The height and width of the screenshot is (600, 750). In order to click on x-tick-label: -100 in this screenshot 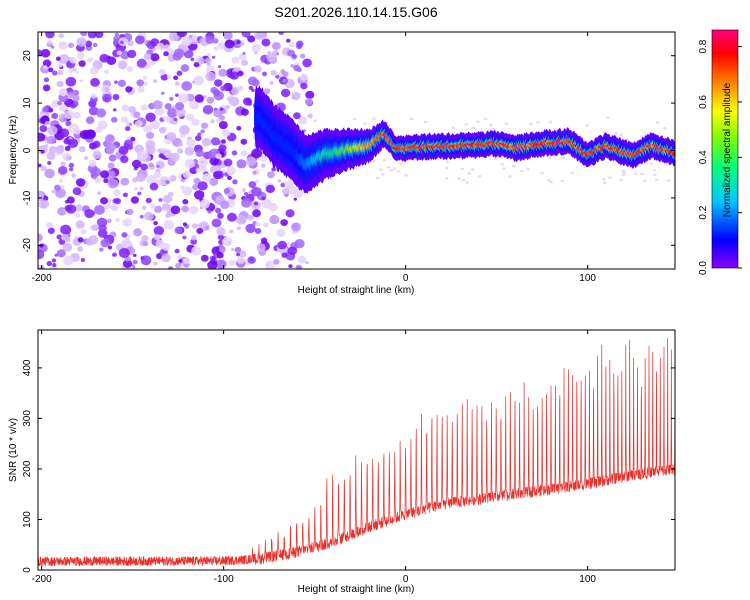, I will do `click(224, 278)`.